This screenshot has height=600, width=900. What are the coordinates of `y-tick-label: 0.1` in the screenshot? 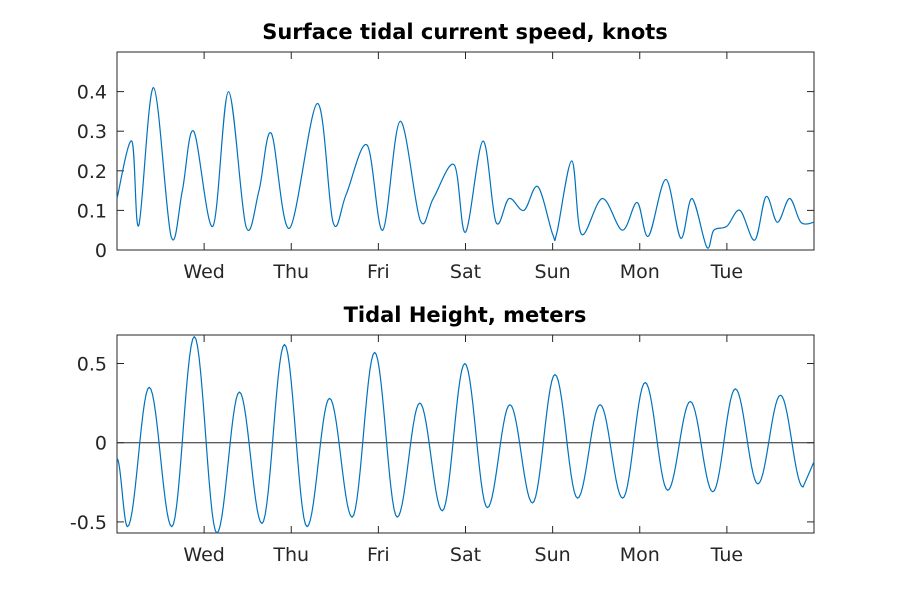 It's located at (92, 211).